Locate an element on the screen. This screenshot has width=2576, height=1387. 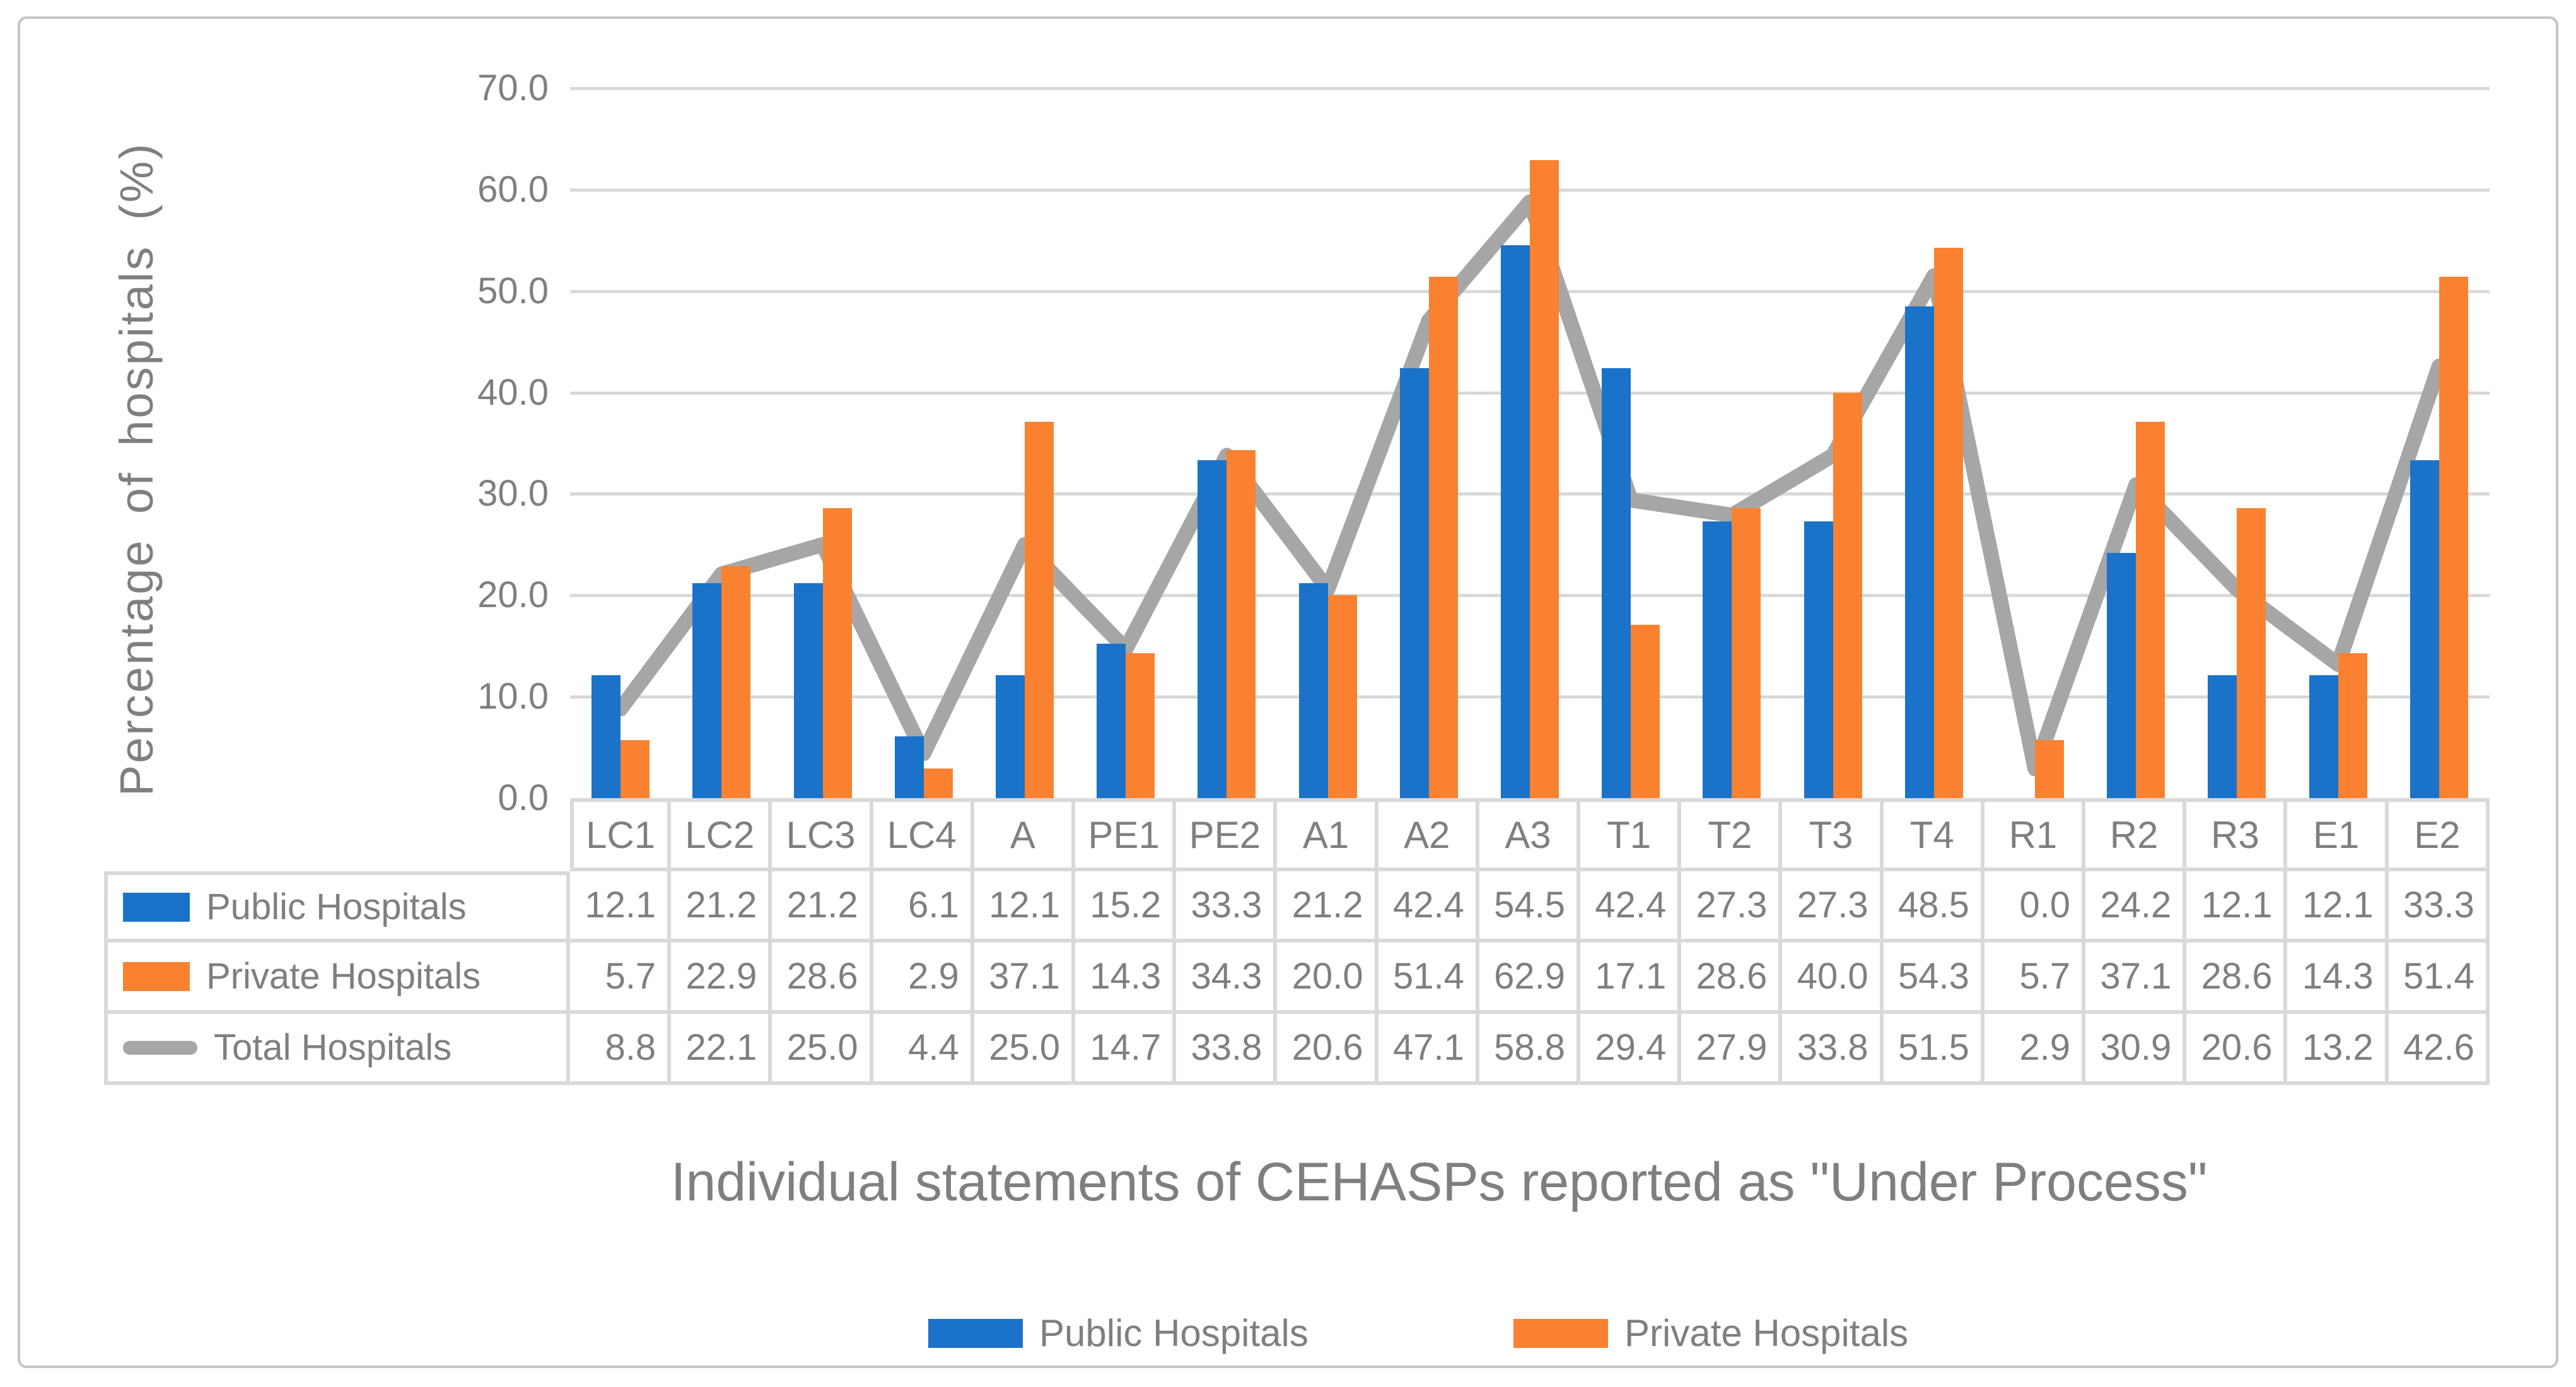
y-axis-tick-label: 30.0 is located at coordinates (513, 493).